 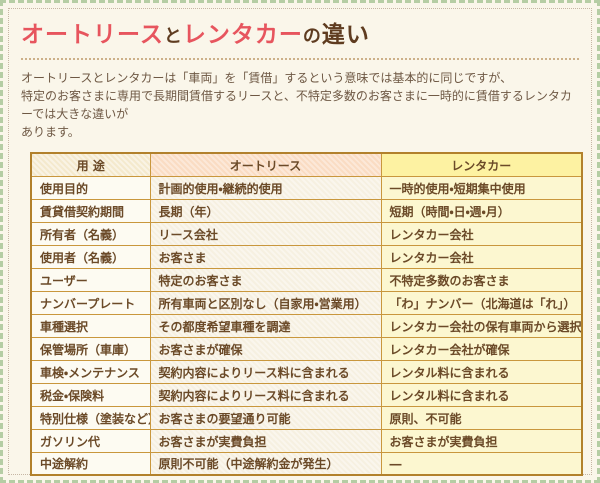 What do you see at coordinates (90, 233) in the screenshot?
I see `row-label-cell: 所有者（名義）` at bounding box center [90, 233].